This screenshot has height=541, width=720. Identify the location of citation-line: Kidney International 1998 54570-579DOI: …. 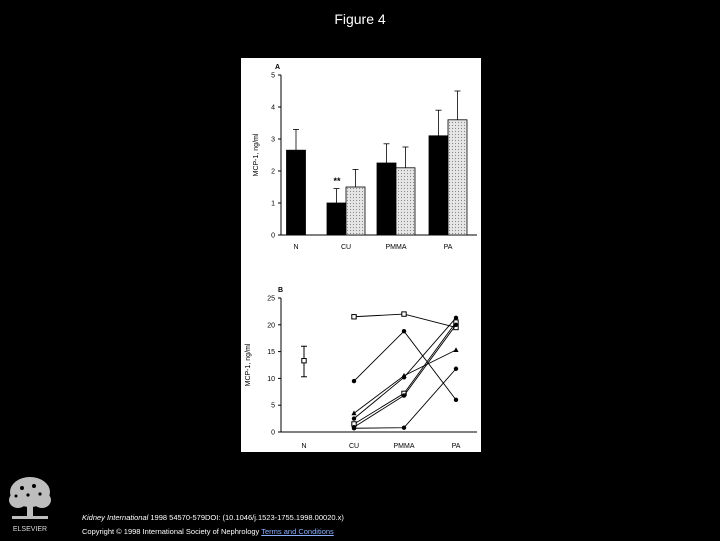
(213, 517).